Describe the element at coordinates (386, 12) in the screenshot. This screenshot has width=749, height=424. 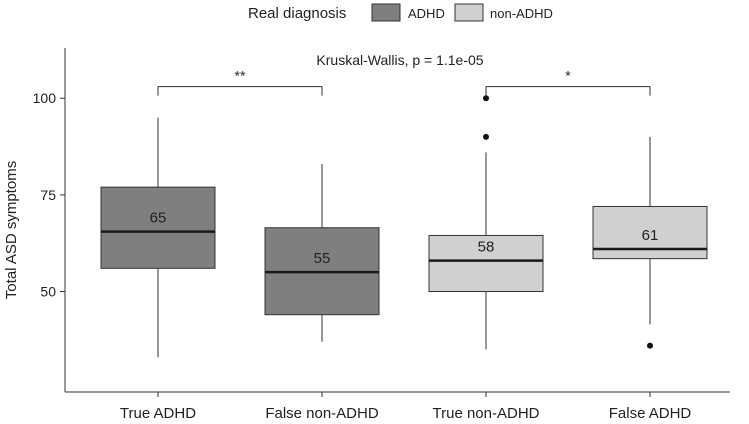
I see `legend-swatch-adhd` at that location.